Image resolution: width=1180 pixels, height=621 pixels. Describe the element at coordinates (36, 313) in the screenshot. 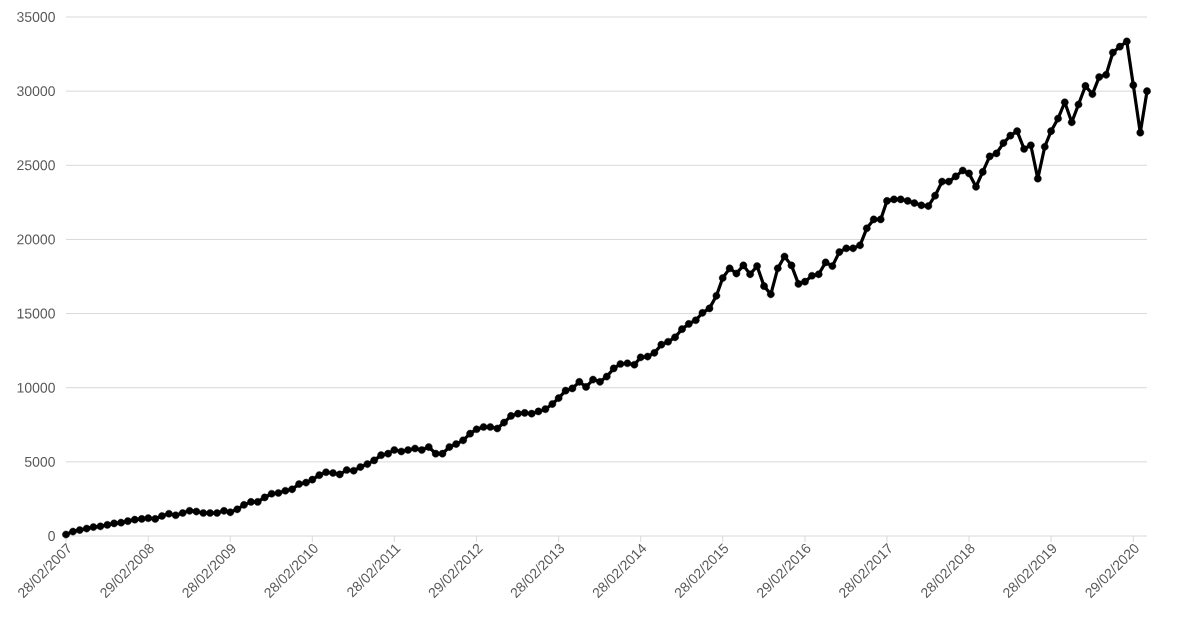

I see `y-tick-label: 15000` at that location.